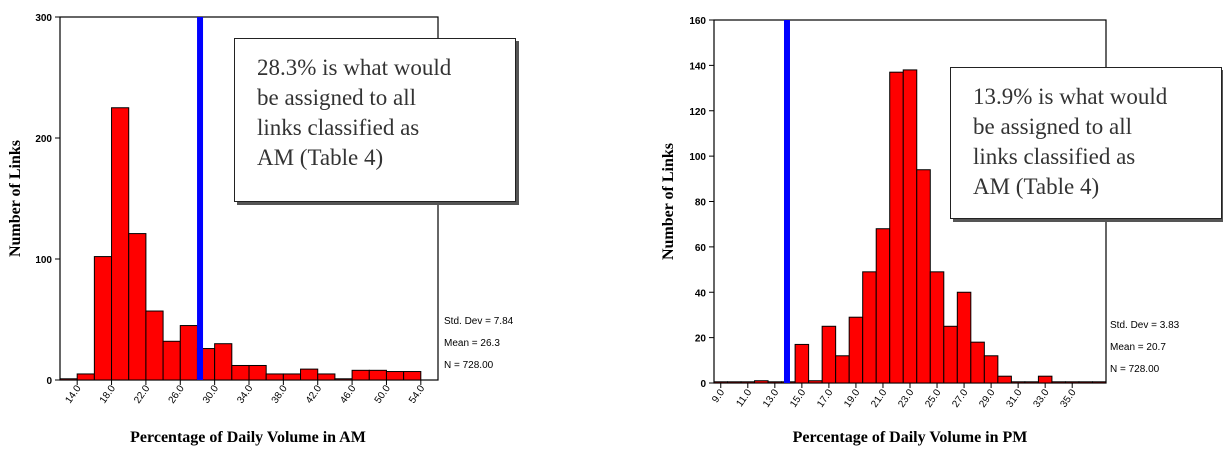  Describe the element at coordinates (798, 398) in the screenshot. I see `x-tick-label: 15.0` at that location.